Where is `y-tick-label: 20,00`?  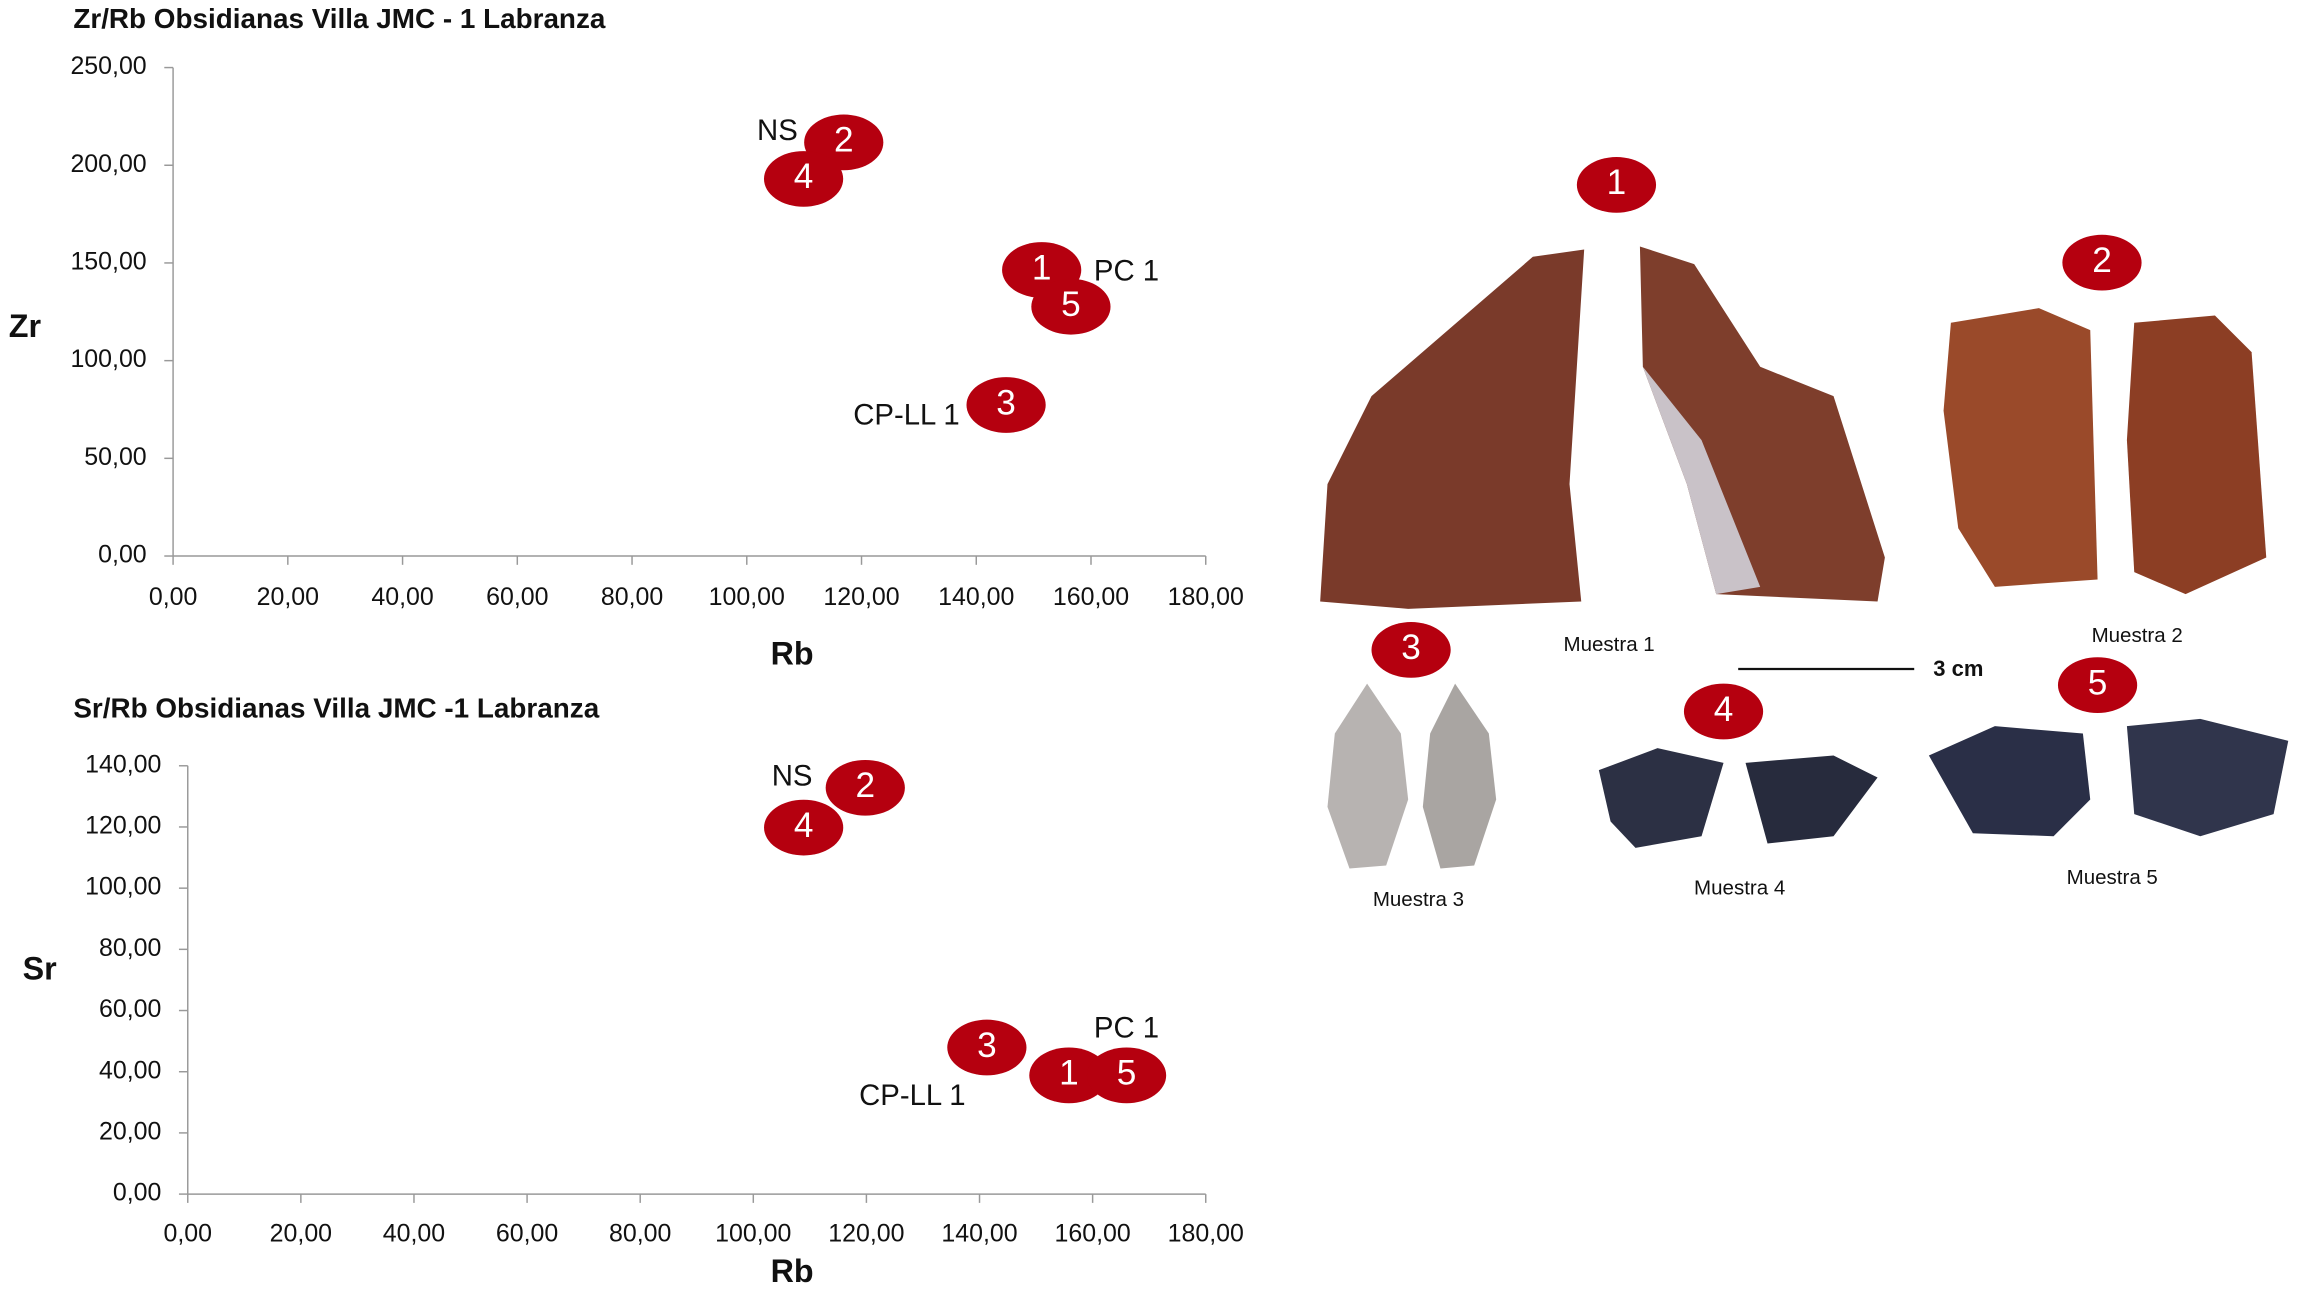 y-tick-label: 20,00 is located at coordinates (130, 1131).